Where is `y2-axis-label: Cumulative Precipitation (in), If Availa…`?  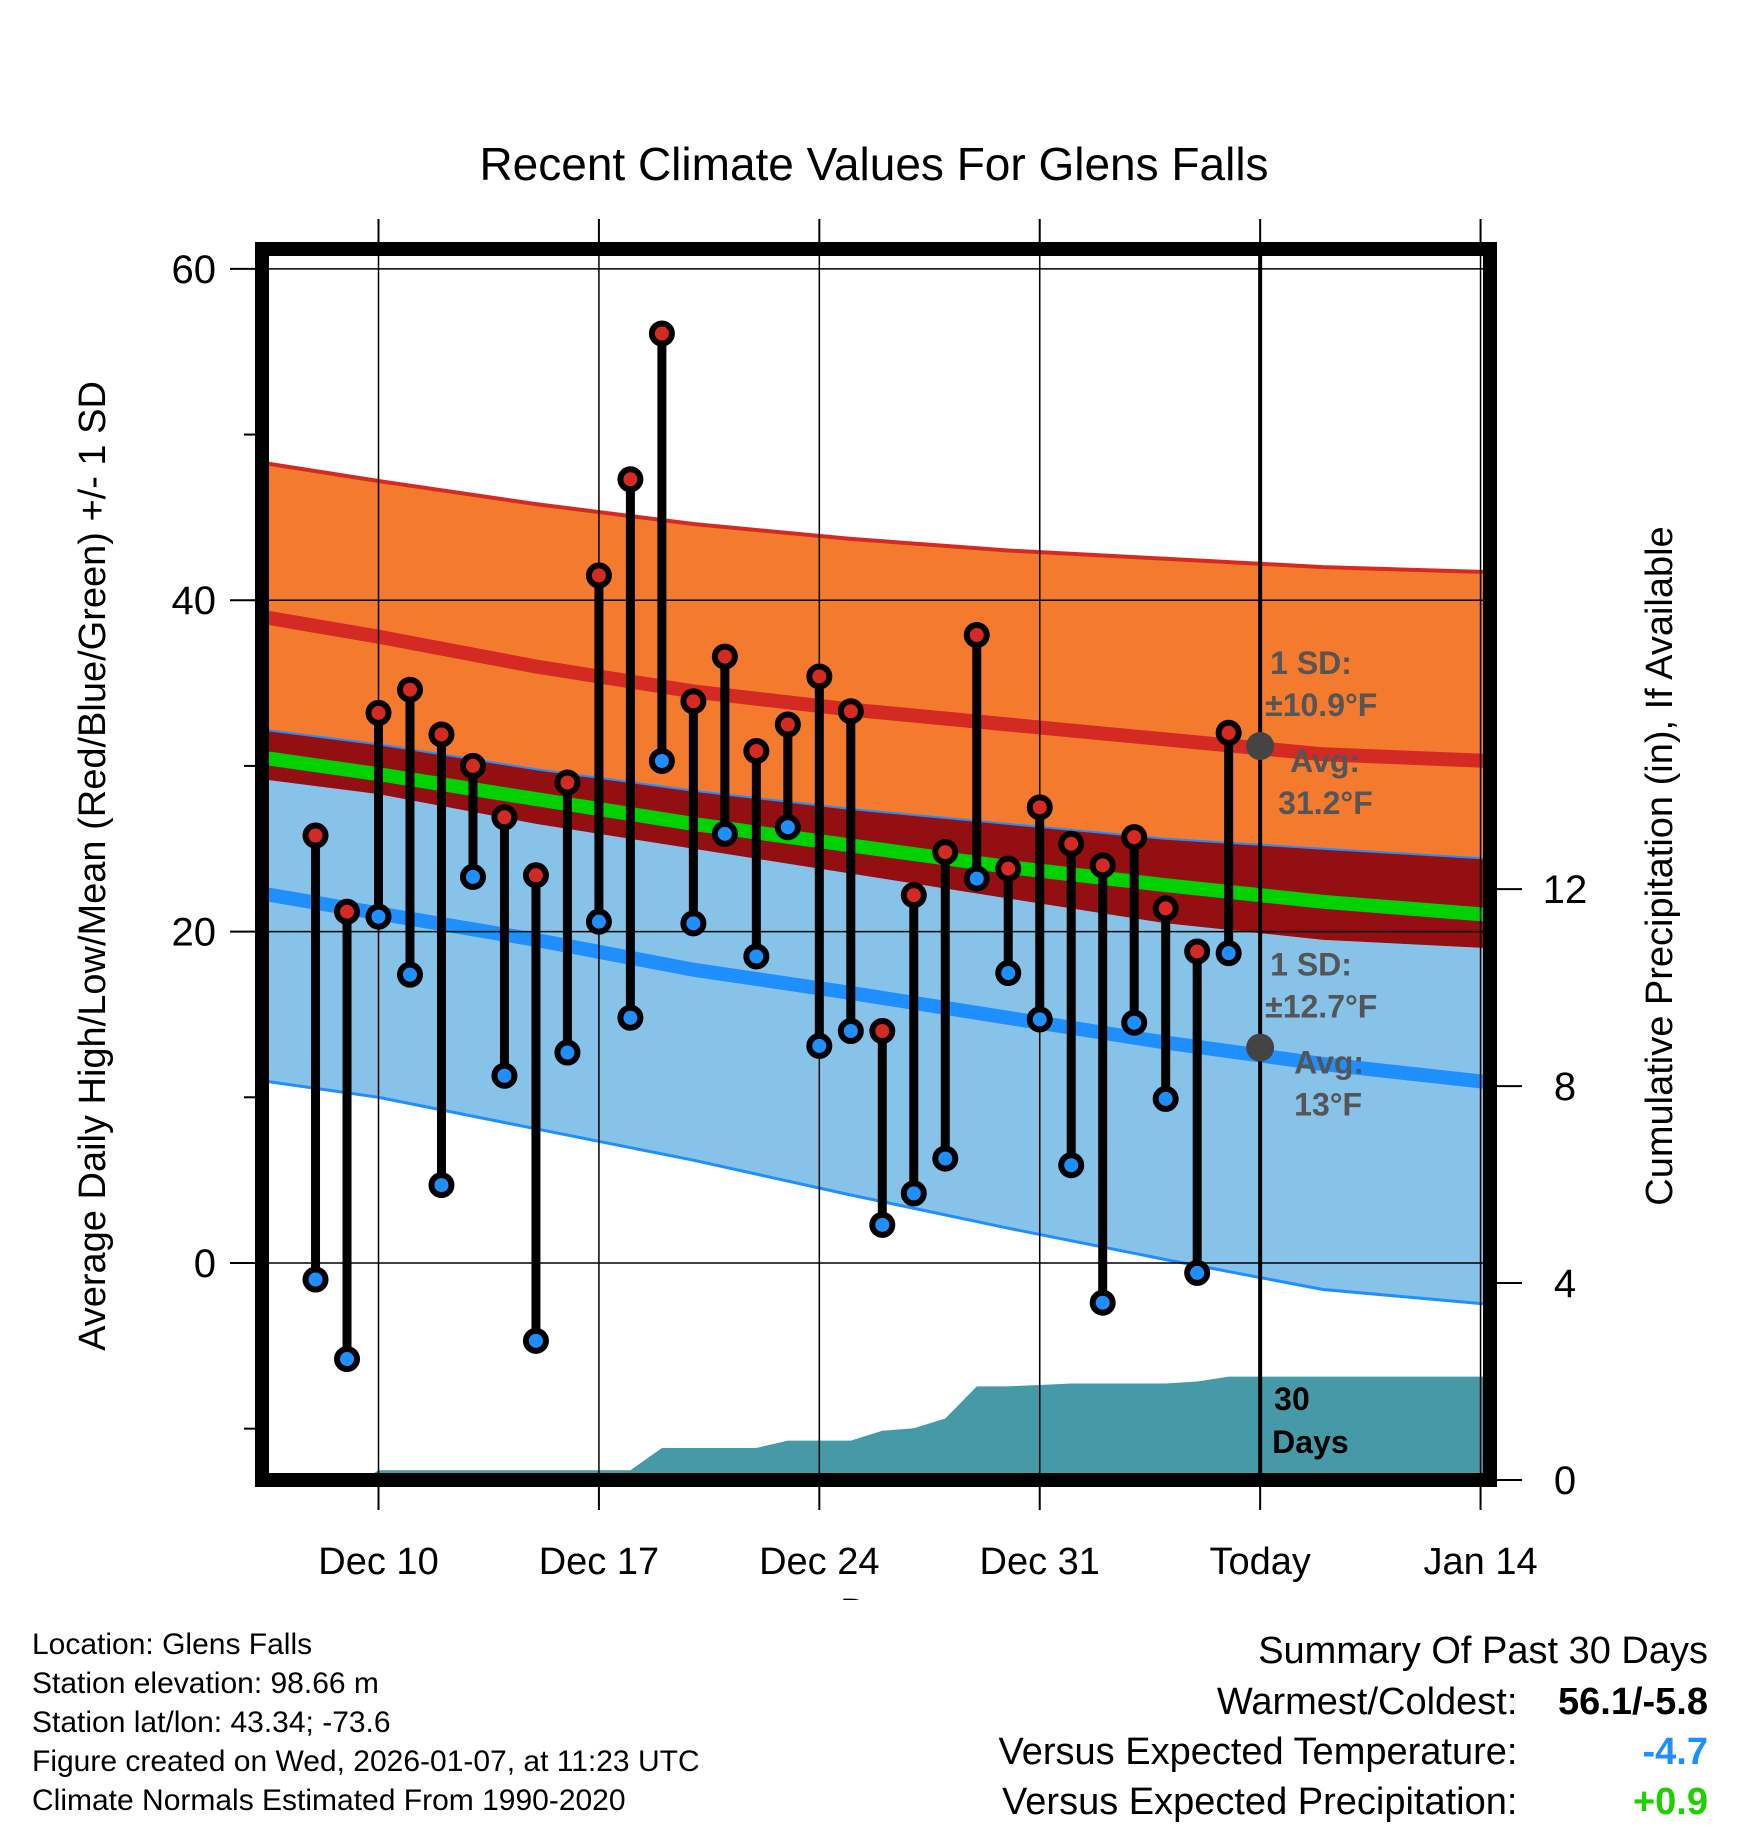 y2-axis-label: Cumulative Precipitation (in), If Availa… is located at coordinates (1660, 865).